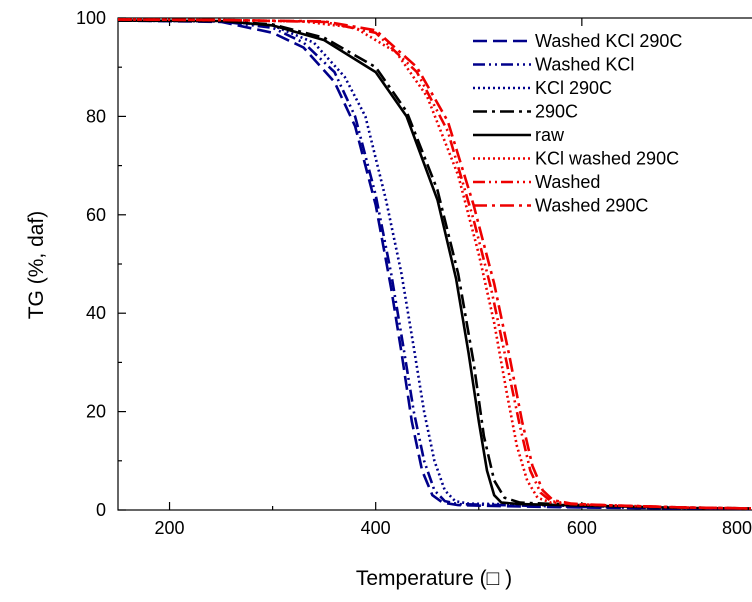 Image resolution: width=752 pixels, height=602 pixels. What do you see at coordinates (567, 182) in the screenshot?
I see `legend-label-7: Washed` at bounding box center [567, 182].